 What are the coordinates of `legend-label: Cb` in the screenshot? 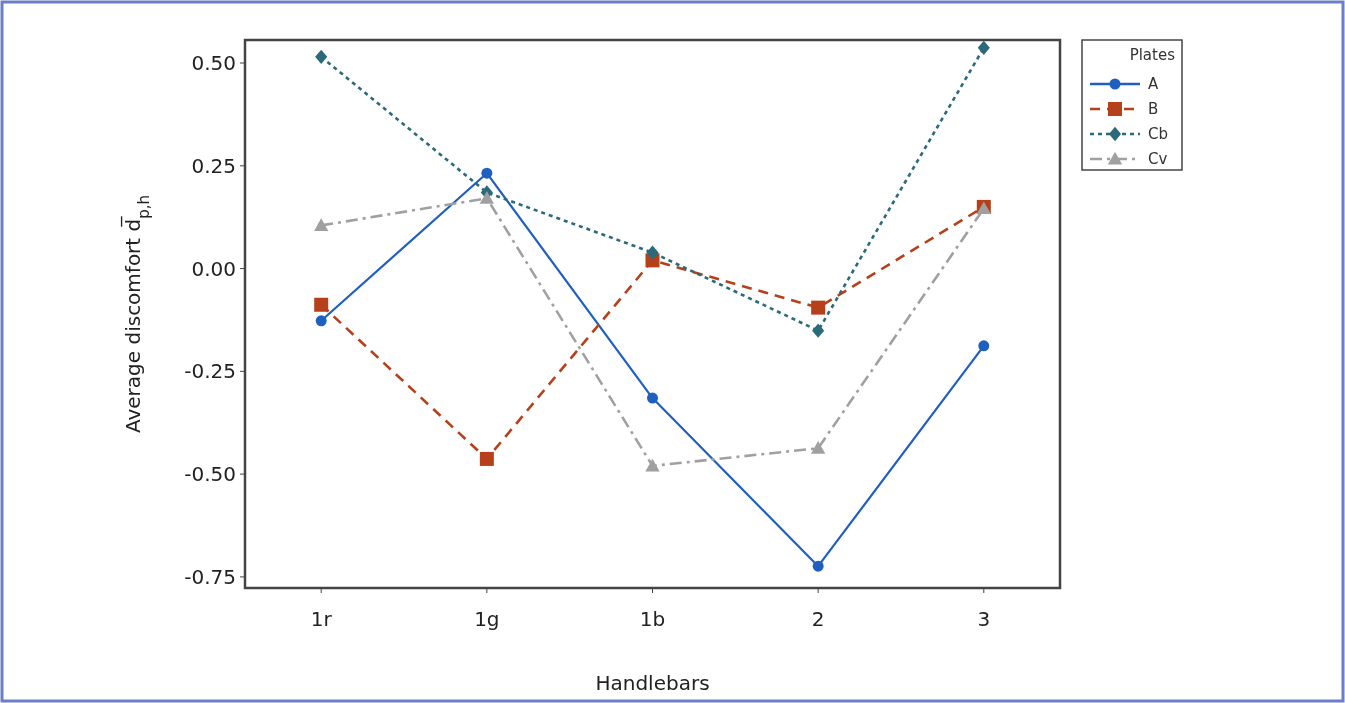 It's located at (1158, 134).